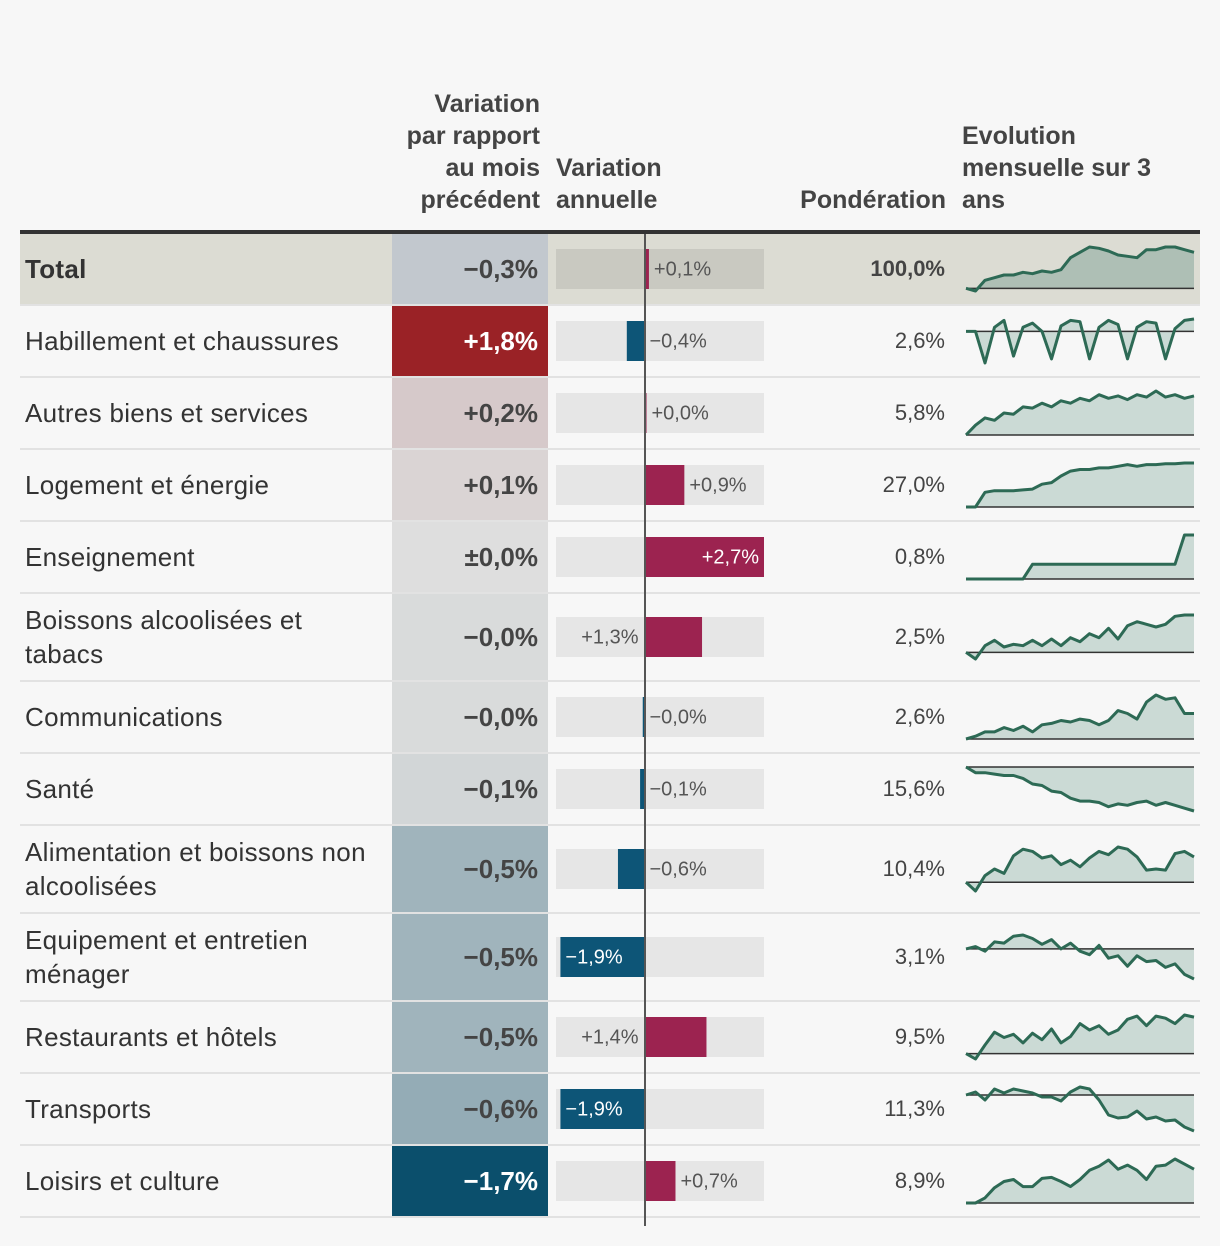 Image resolution: width=1220 pixels, height=1246 pixels. What do you see at coordinates (470, 1181) in the screenshot?
I see `monthly-cell: −1,7%` at bounding box center [470, 1181].